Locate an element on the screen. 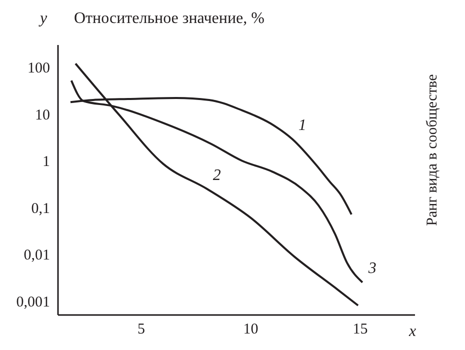 The width and height of the screenshot is (465, 350). x-tick-label: 10 is located at coordinates (250, 330).